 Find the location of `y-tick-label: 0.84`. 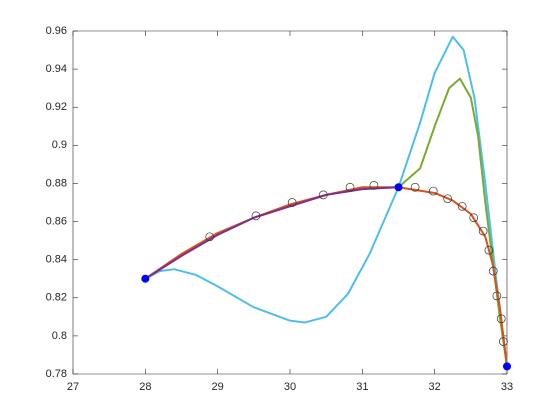

y-tick-label: 0.84 is located at coordinates (56, 260).